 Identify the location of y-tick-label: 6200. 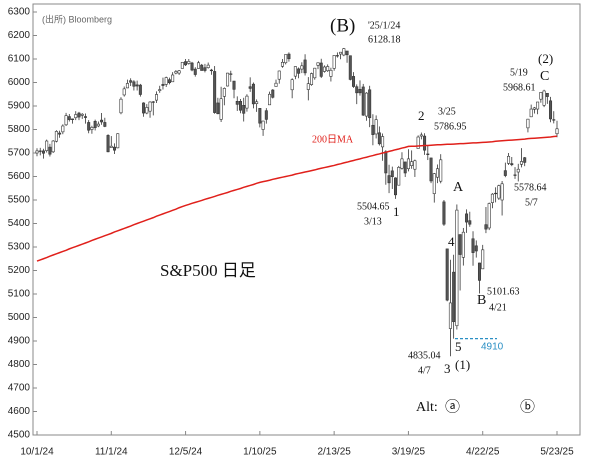
(19, 35).